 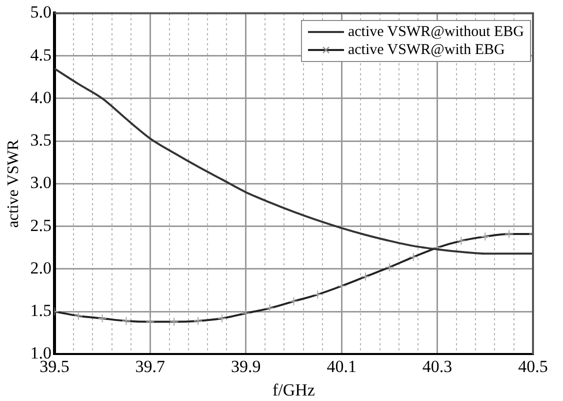 I want to click on x-tick-label: 39.9, so click(x=245, y=366).